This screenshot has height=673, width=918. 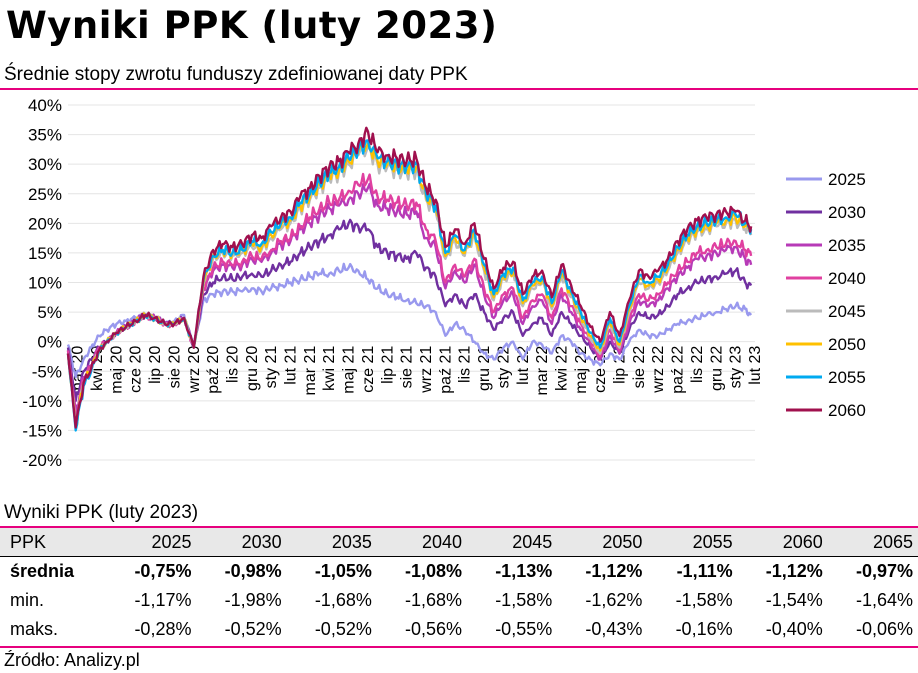 I want to click on table-header-cell: 2030, so click(x=241, y=542).